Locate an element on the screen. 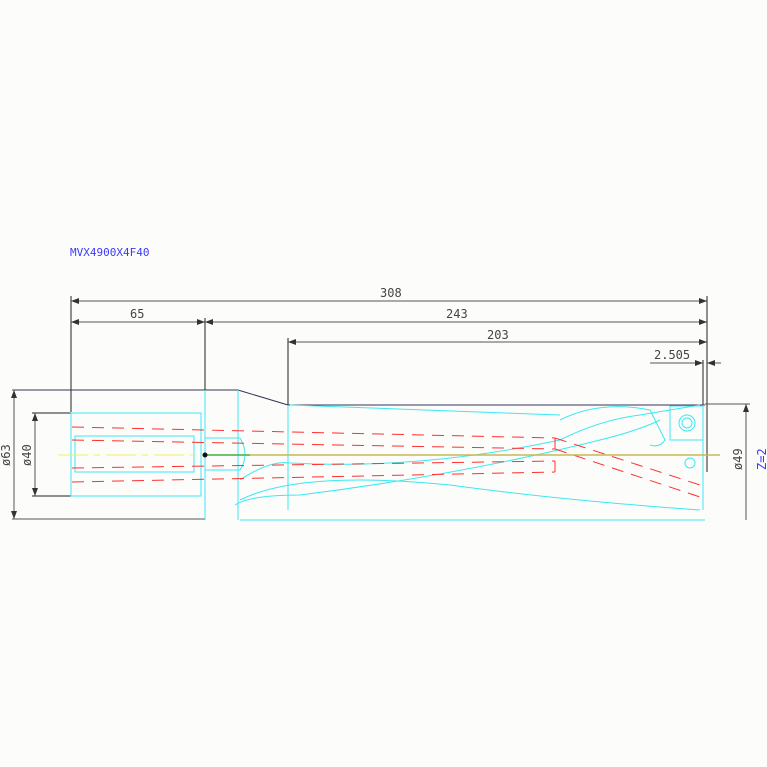  svg-text: ø49 is located at coordinates (738, 459).